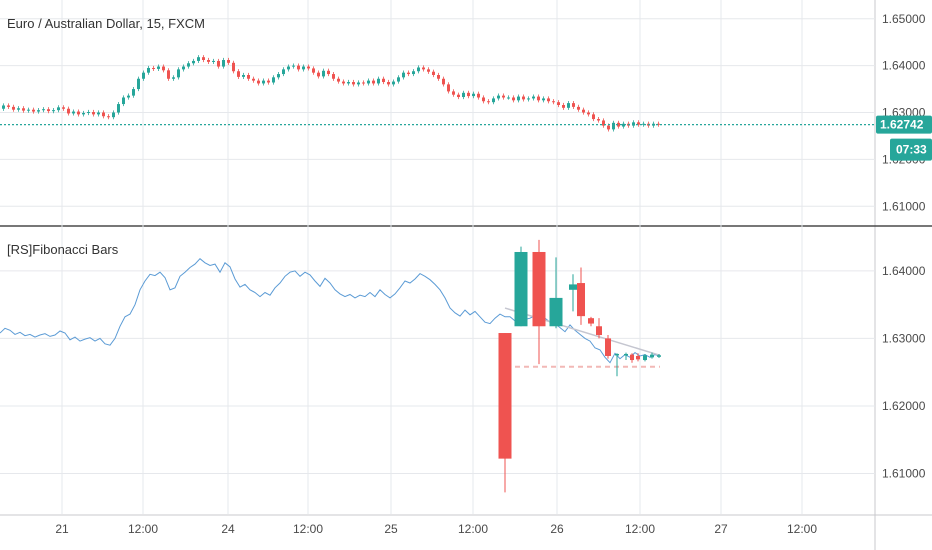 The width and height of the screenshot is (932, 550). I want to click on indicator-price-ticks: 1.64000 1.63000 1.62000 1.61000, so click(904, 372).